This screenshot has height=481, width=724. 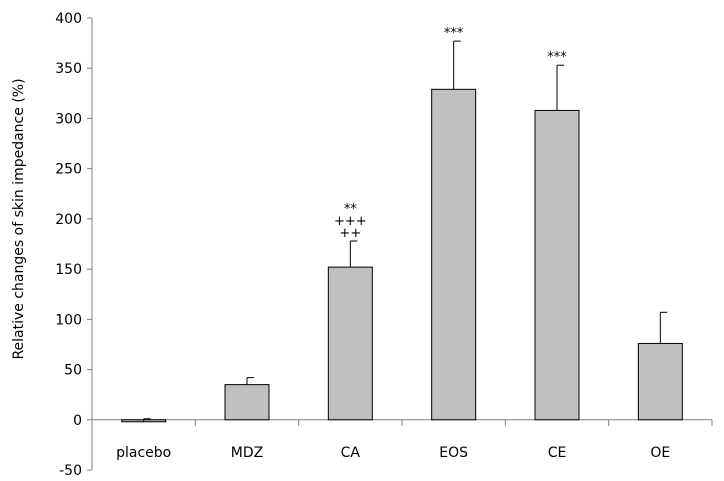 What do you see at coordinates (454, 33) in the screenshot?
I see `annotation-eos: ***` at bounding box center [454, 33].